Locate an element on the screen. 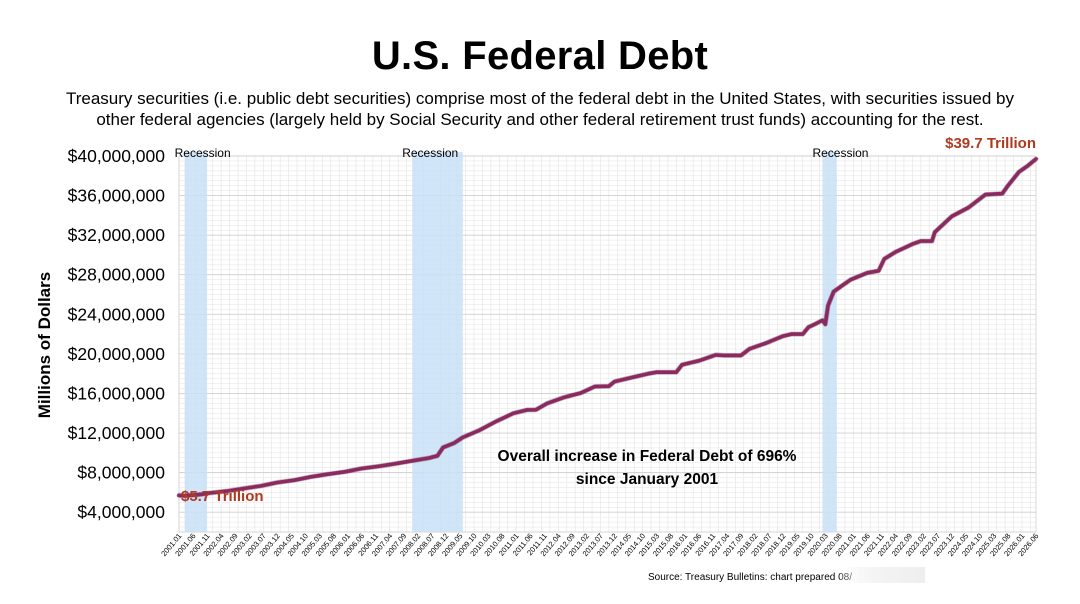 The height and width of the screenshot is (604, 1080). y-tick-label: $36,000,000 is located at coordinates (117, 196).